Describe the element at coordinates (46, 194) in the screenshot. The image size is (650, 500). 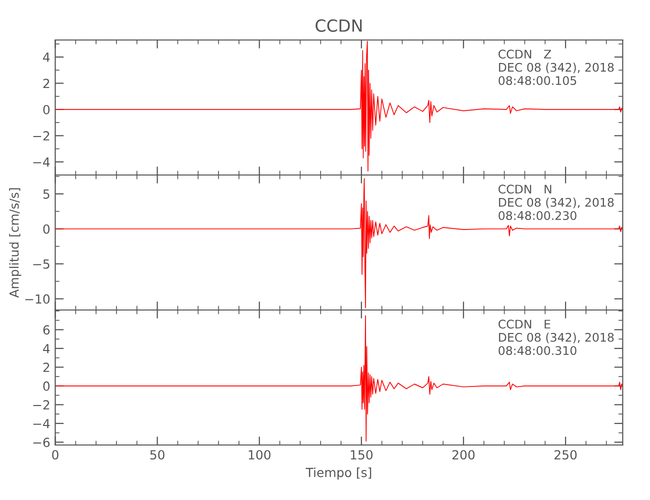
I see `y-tick-label: 5` at that location.